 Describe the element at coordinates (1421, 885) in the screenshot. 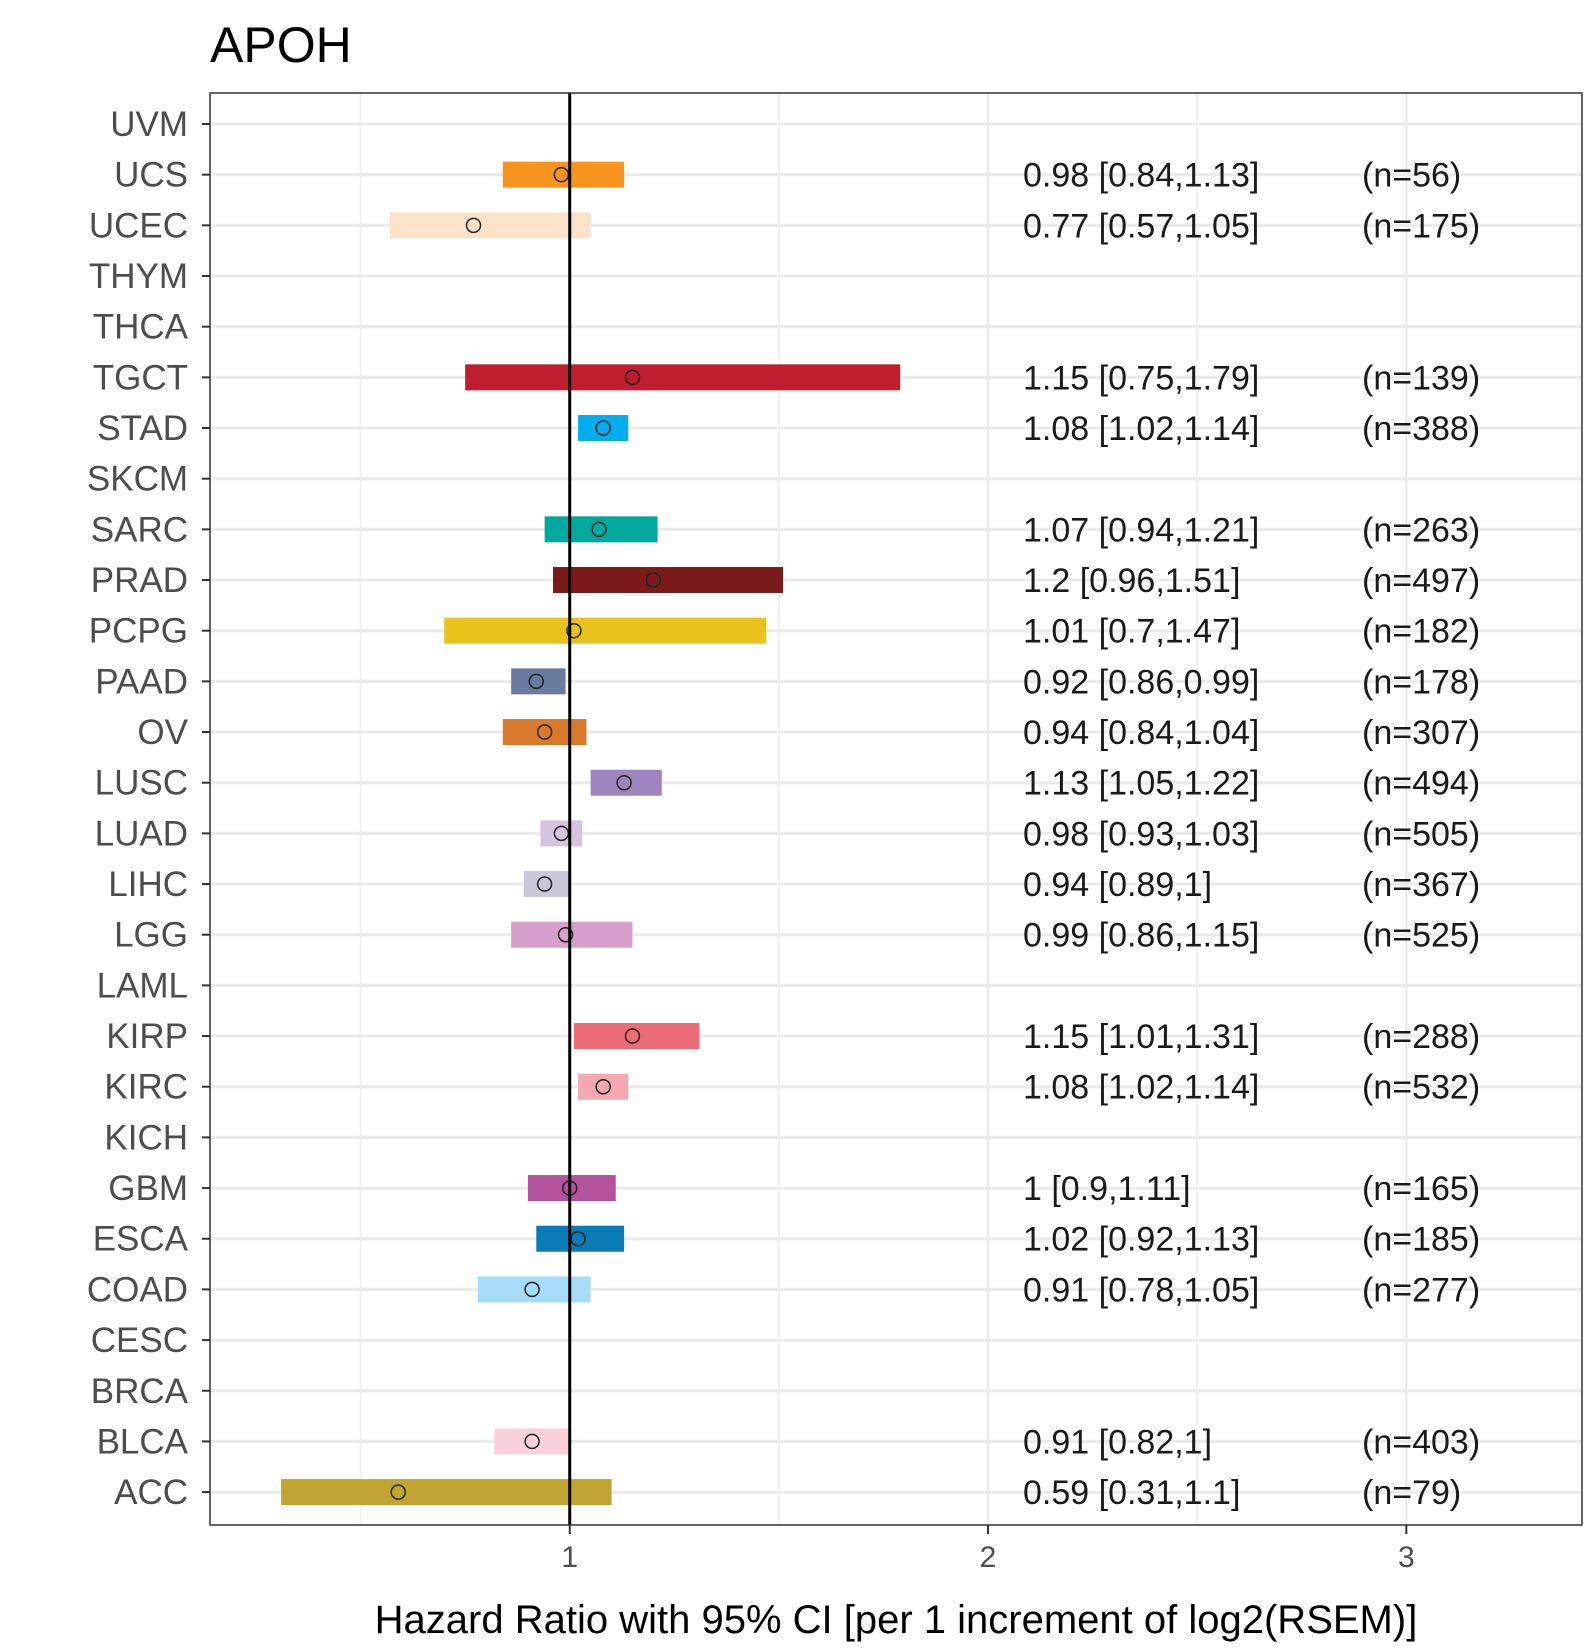

I see `n-annotation-lihc: (n=367)` at that location.